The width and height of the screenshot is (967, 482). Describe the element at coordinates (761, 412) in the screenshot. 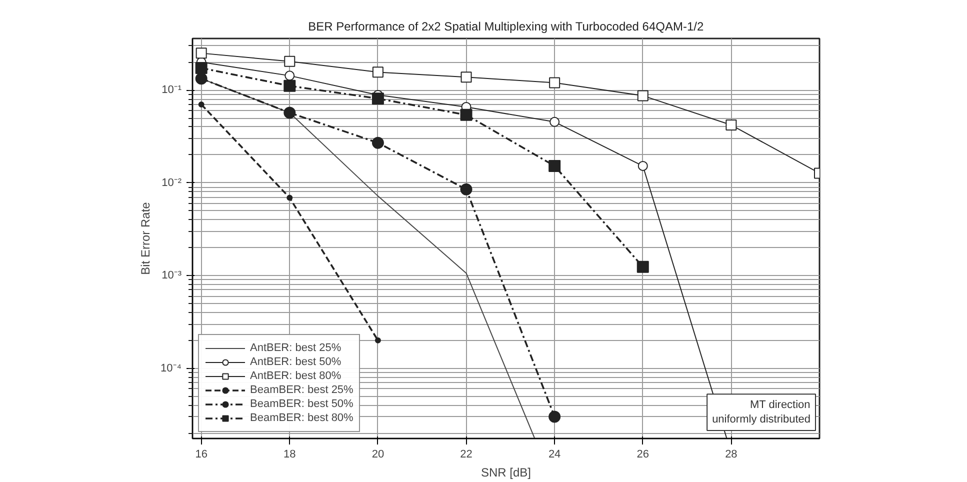

I see `annotation: MT direction uniformly distributed` at that location.